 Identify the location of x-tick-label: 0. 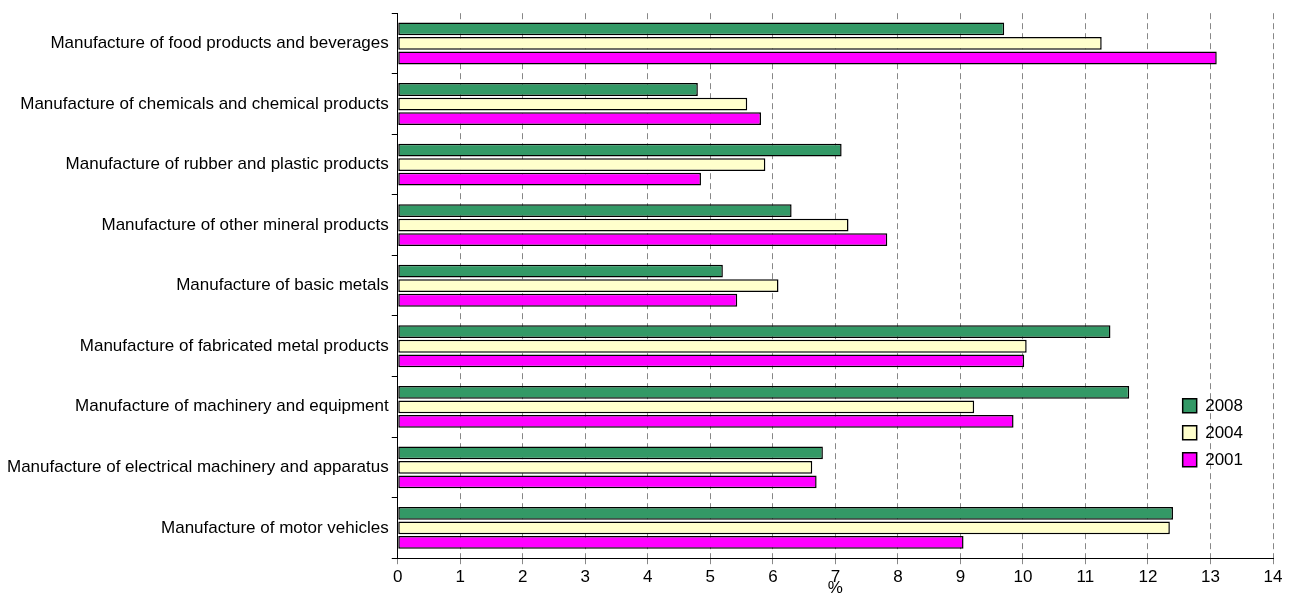
(398, 577).